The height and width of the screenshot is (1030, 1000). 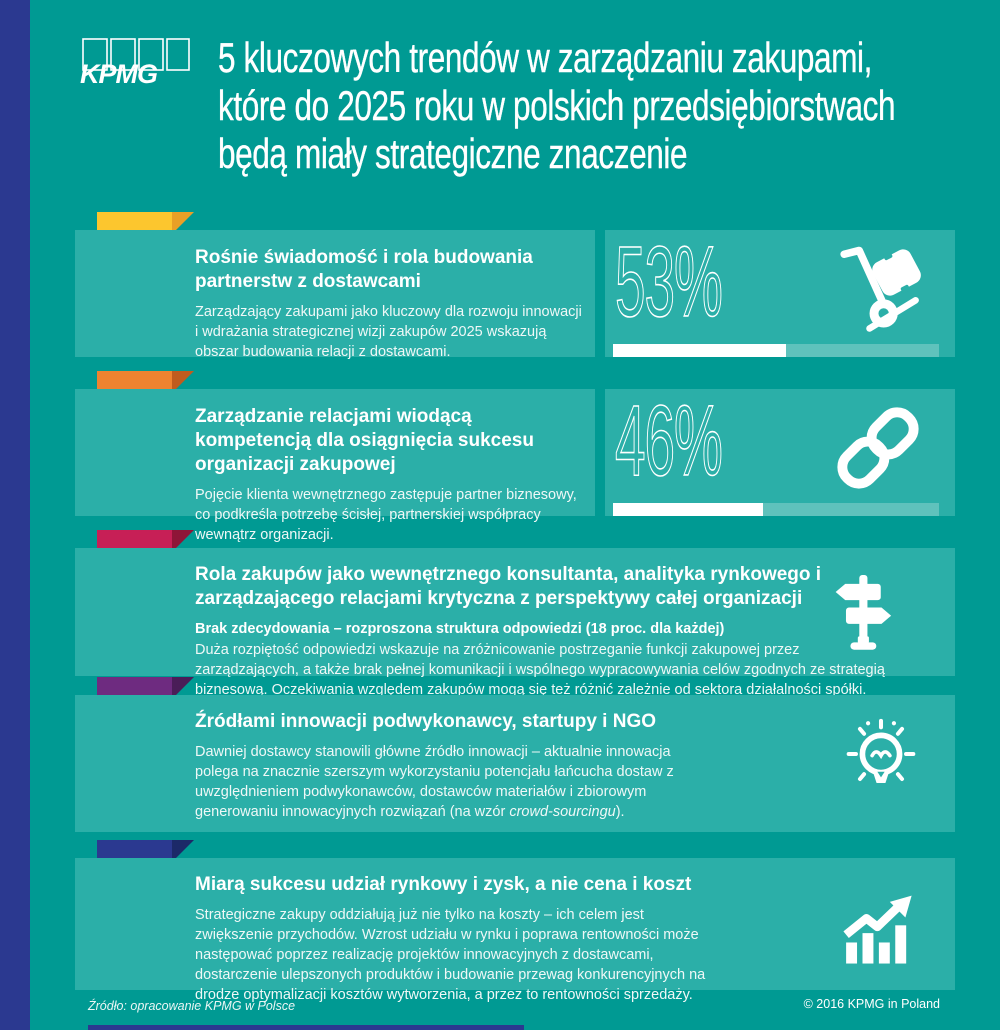 What do you see at coordinates (780, 452) in the screenshot?
I see `section-stat-panel: 46%` at bounding box center [780, 452].